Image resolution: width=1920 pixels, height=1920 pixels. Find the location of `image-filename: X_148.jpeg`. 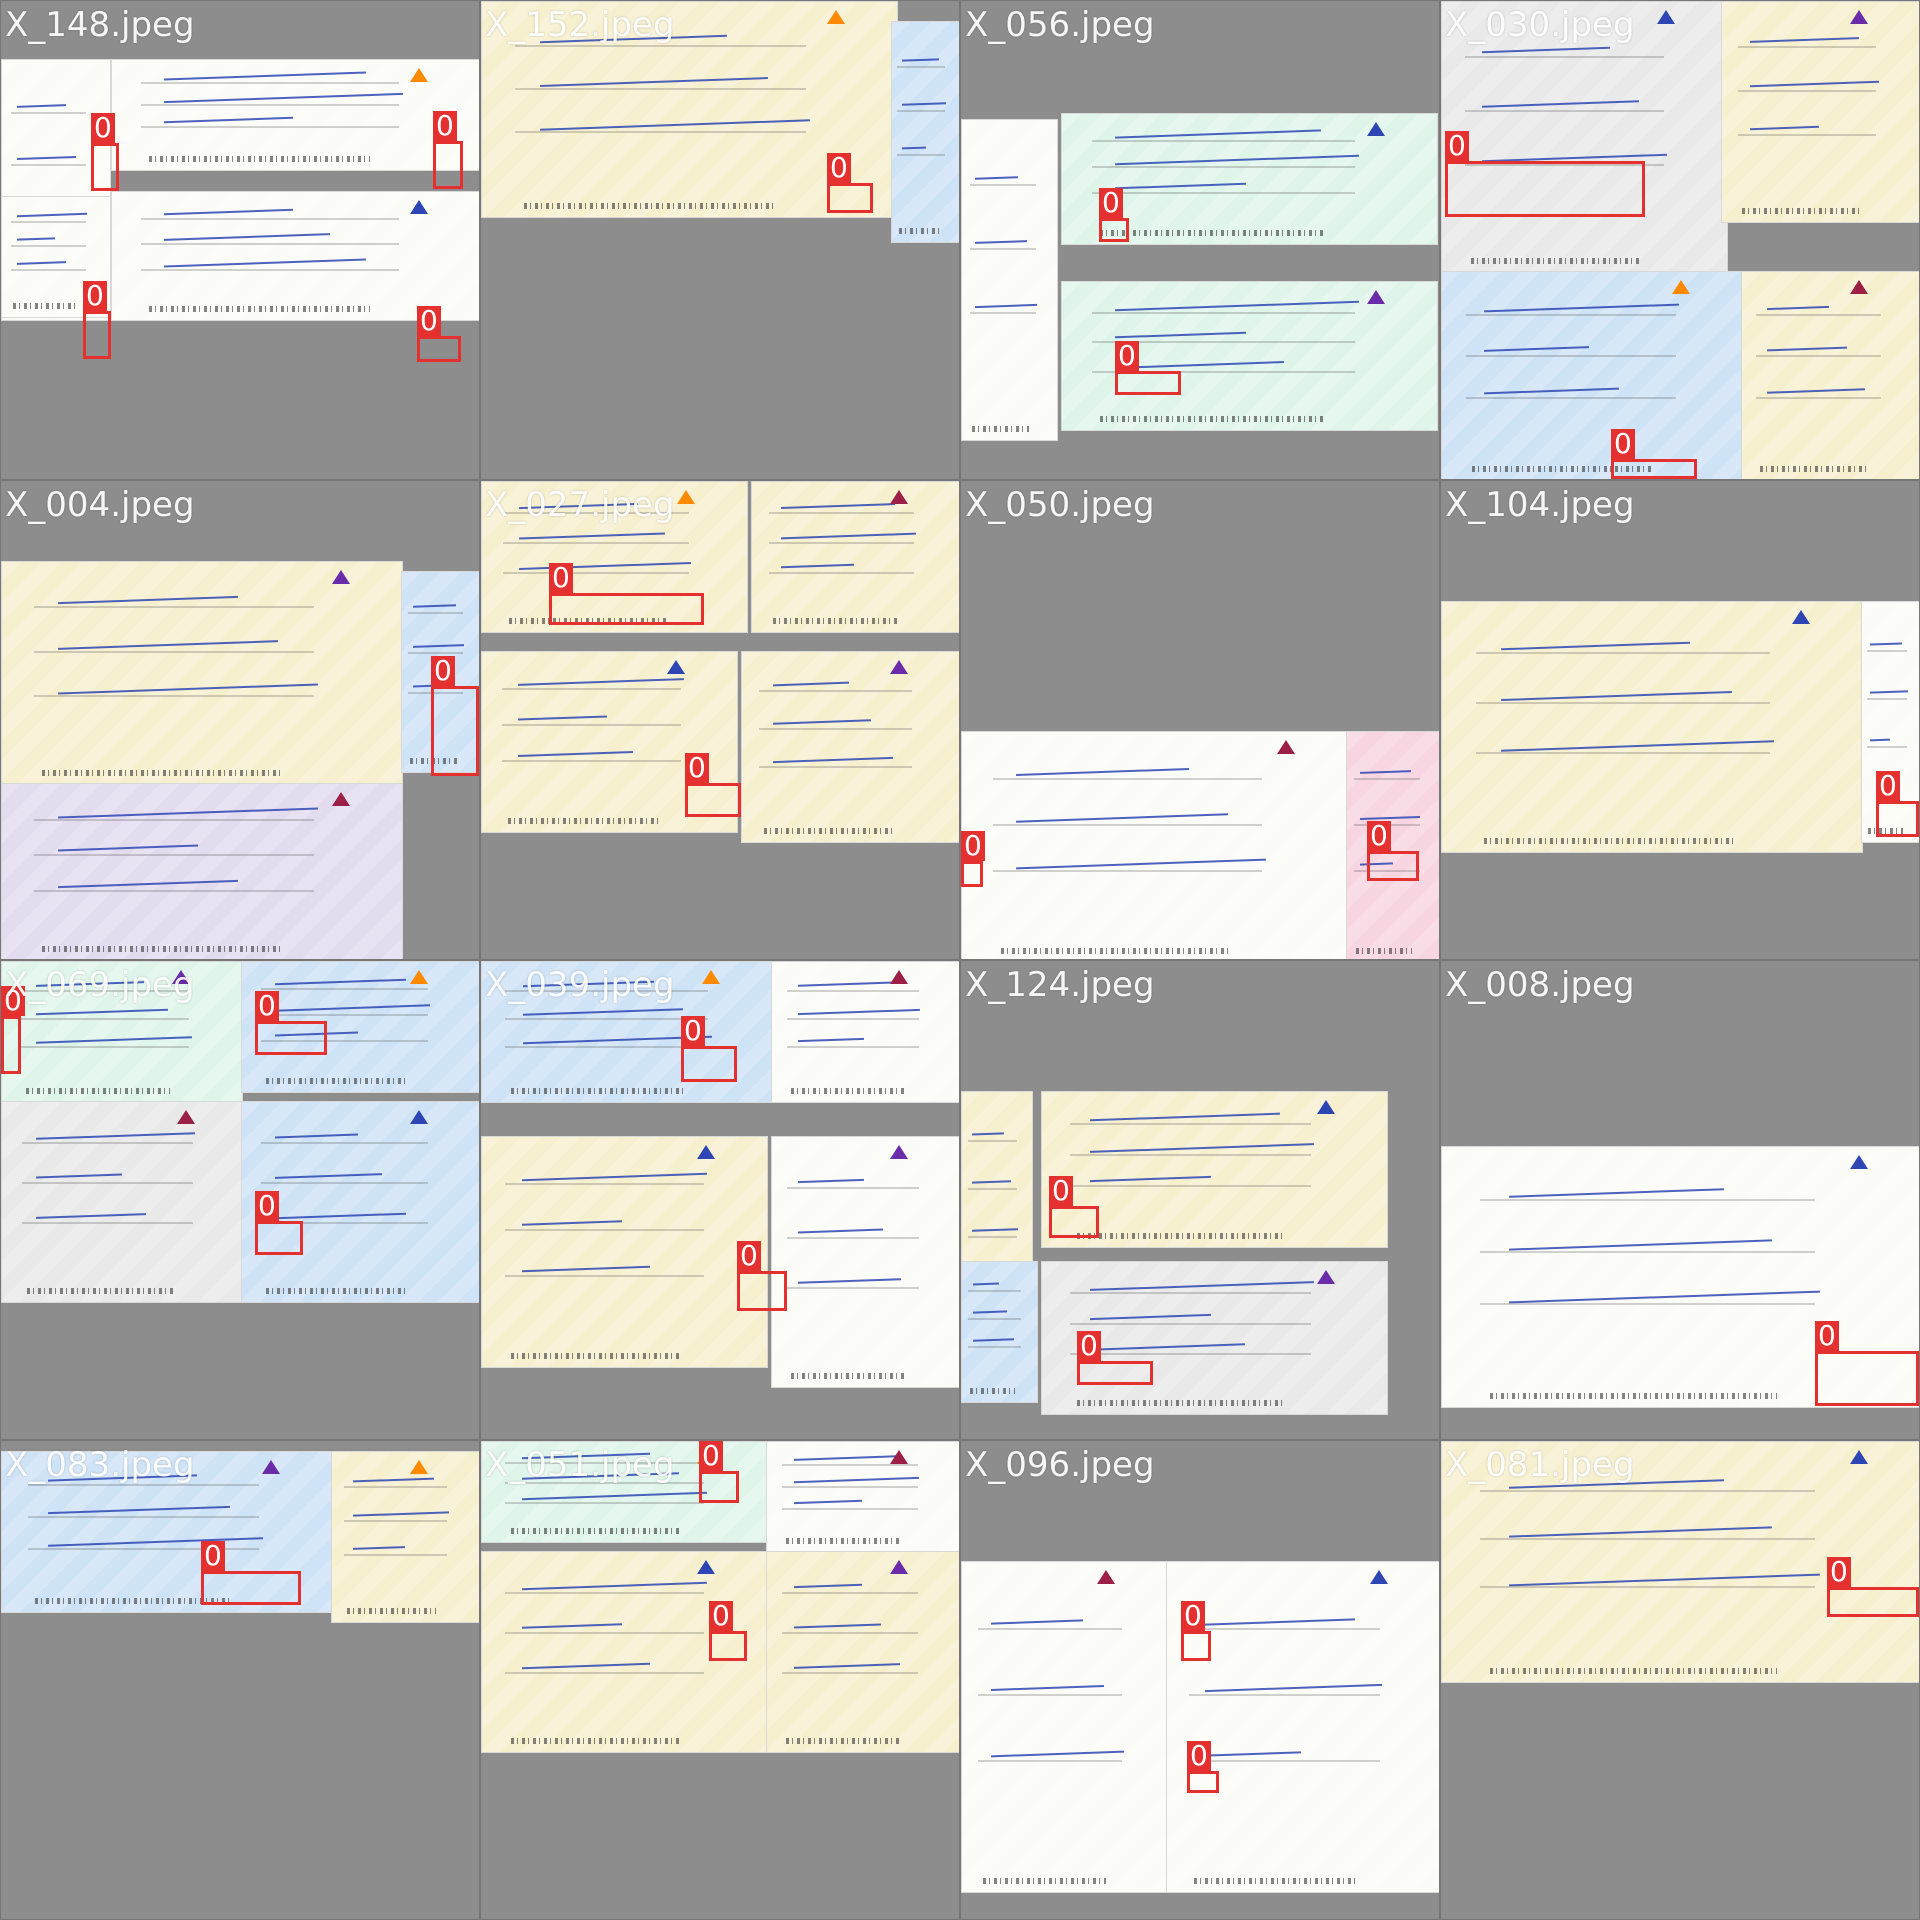

image-filename: X_148.jpeg is located at coordinates (100, 25).